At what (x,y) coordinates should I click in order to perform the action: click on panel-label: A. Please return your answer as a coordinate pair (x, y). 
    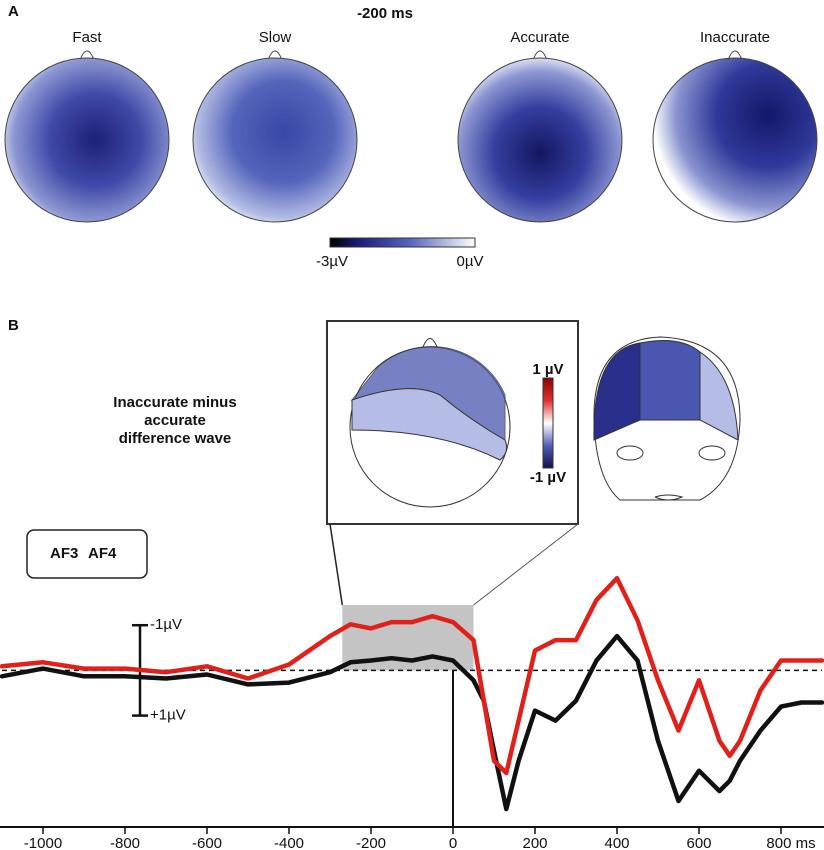
    Looking at the image, I should click on (13, 11).